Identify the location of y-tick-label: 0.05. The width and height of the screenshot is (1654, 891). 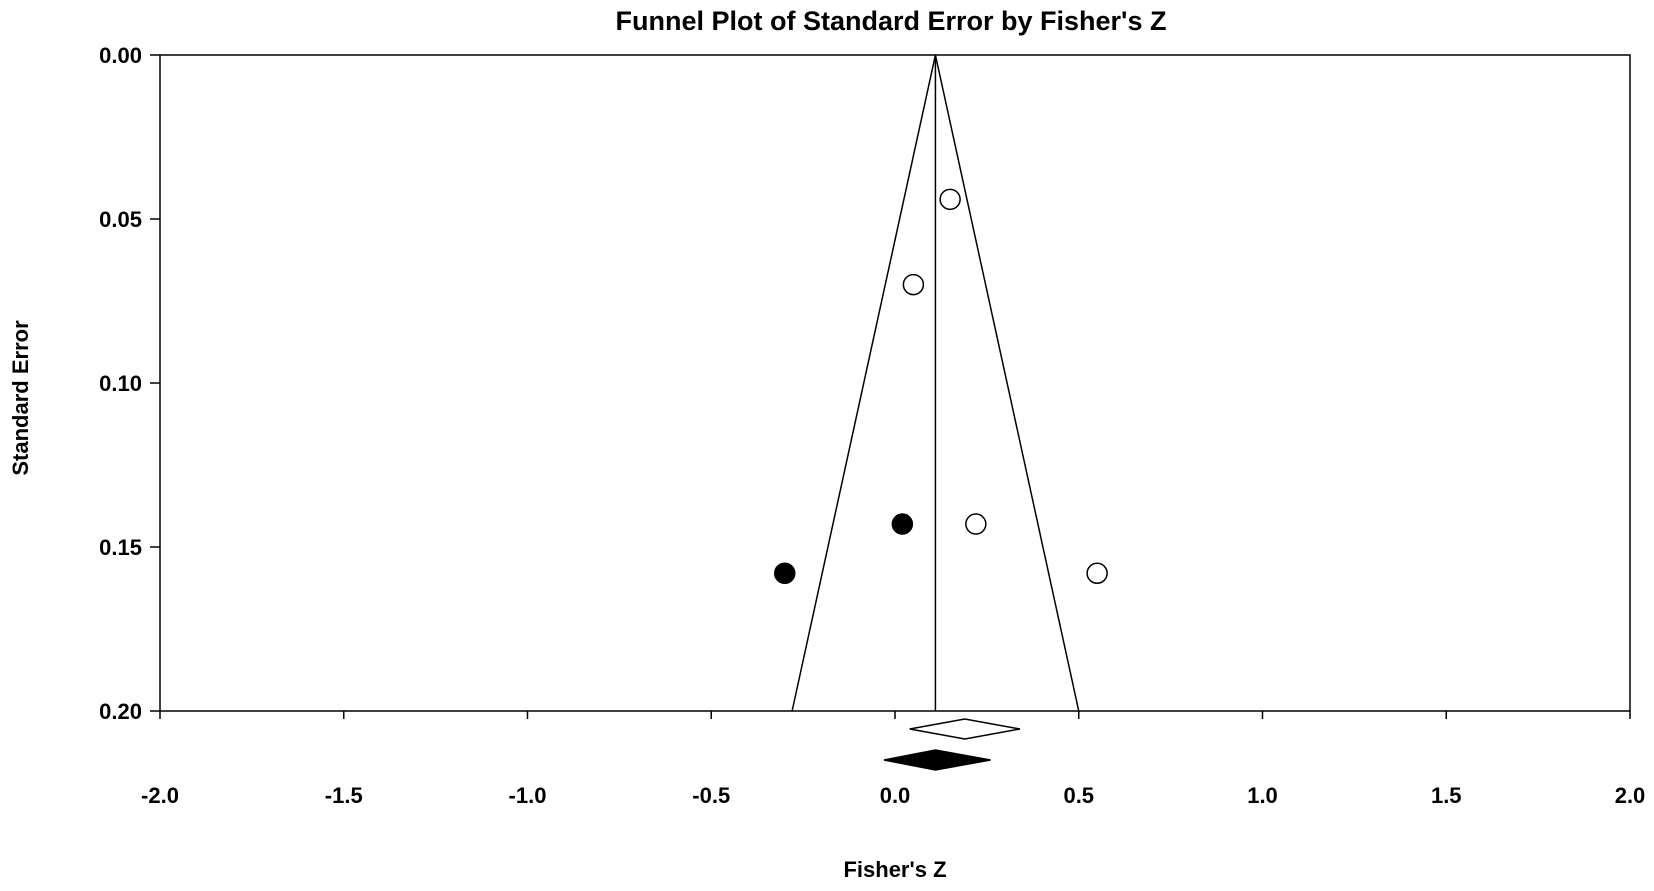
(120, 219).